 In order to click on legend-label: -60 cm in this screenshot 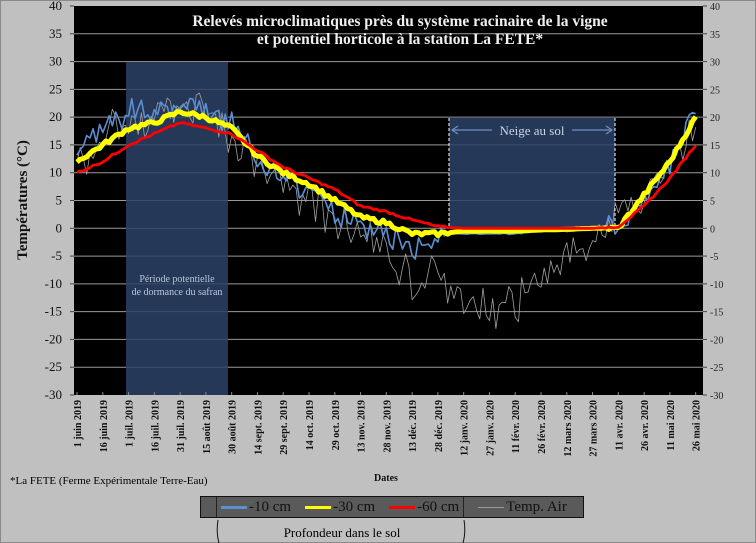, I will do `click(438, 506)`.